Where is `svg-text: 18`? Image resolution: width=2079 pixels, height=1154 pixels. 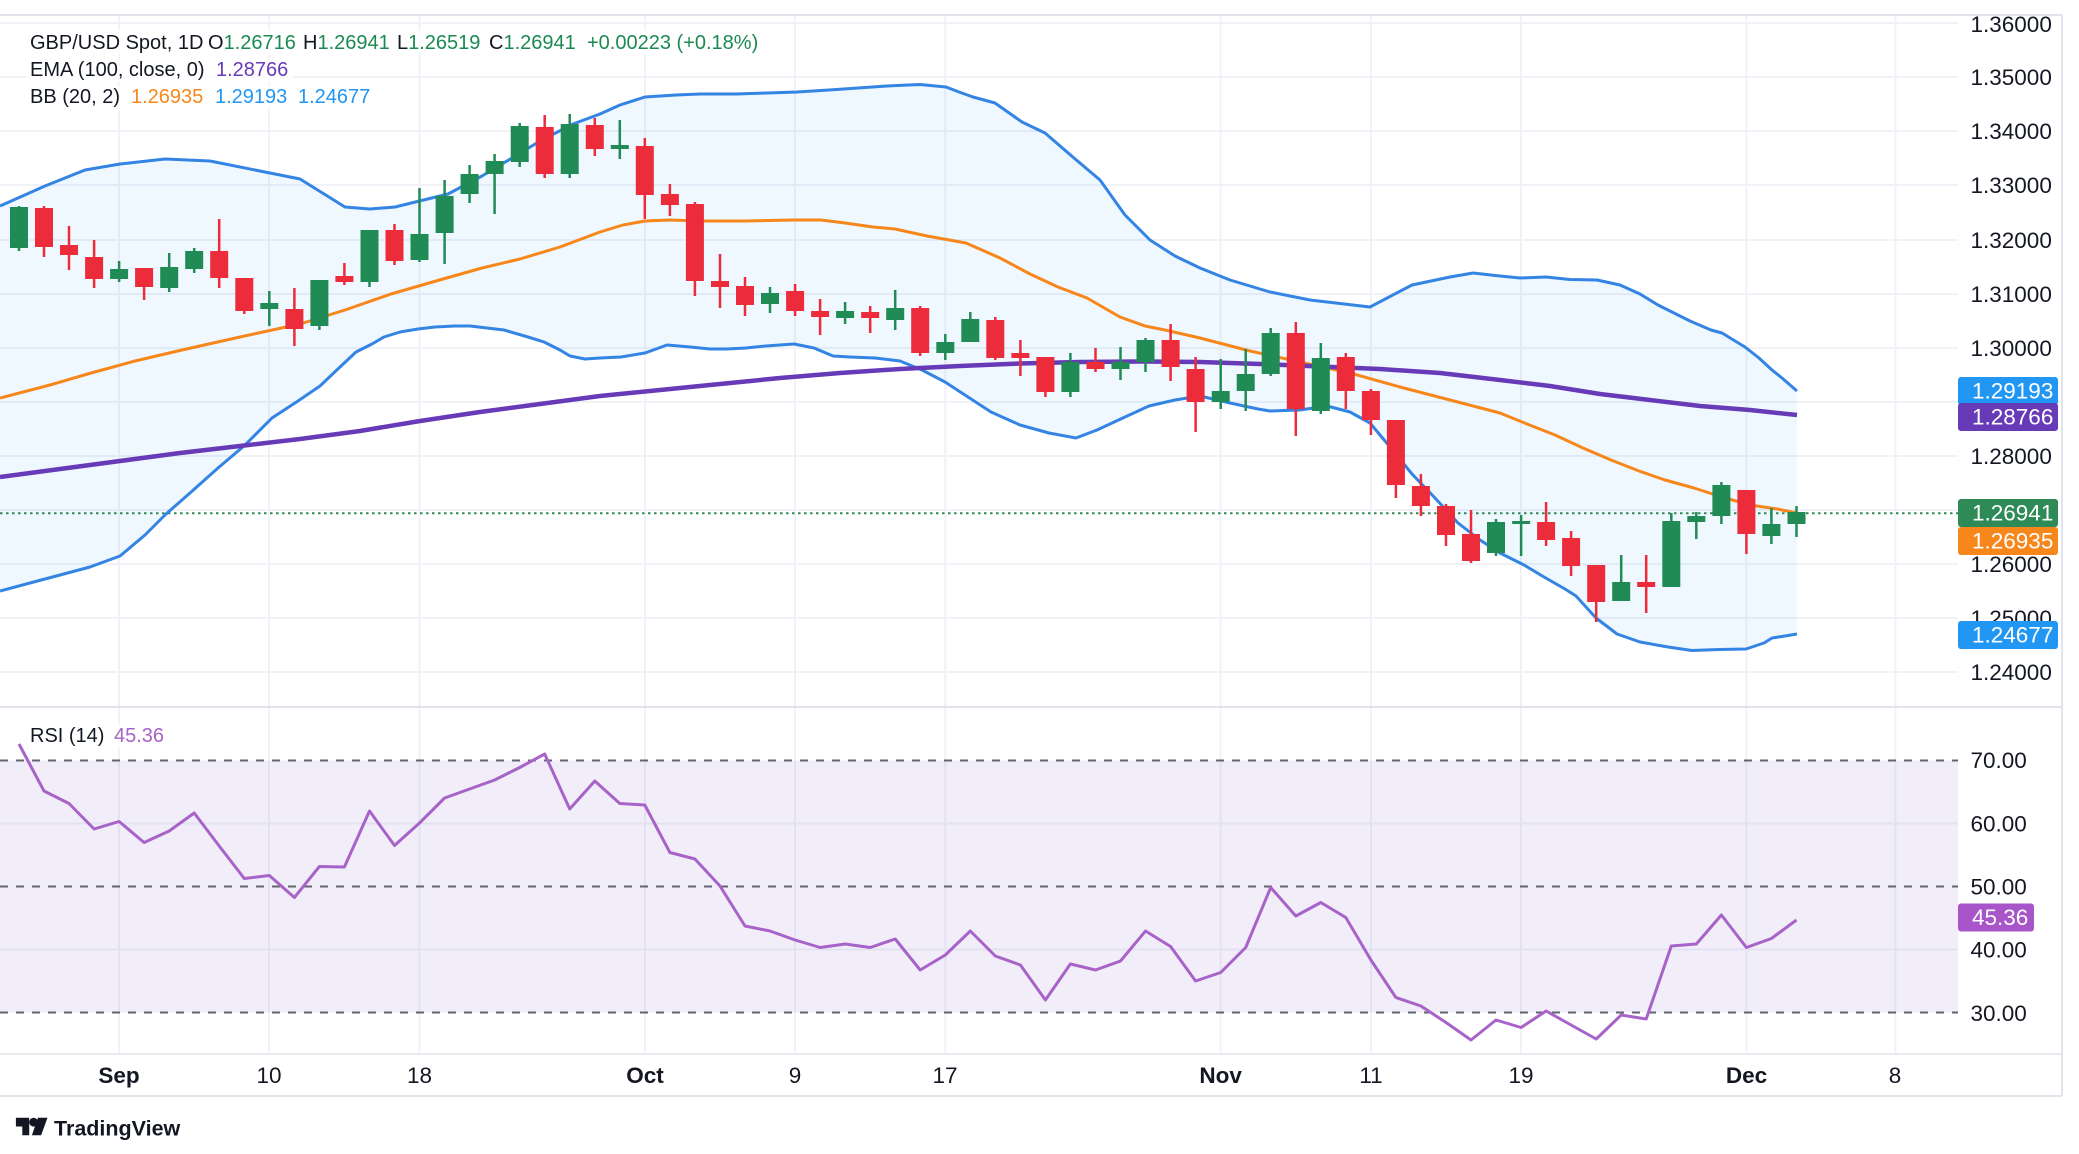 svg-text: 18 is located at coordinates (419, 1075).